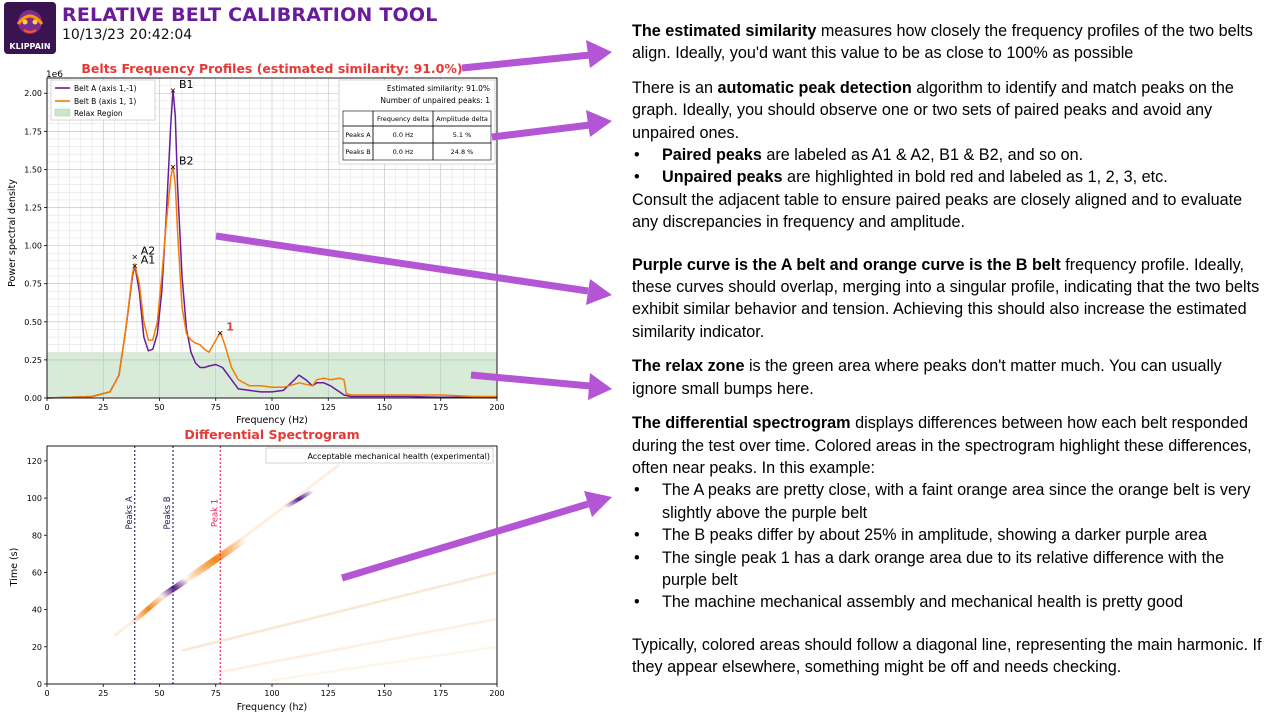  I want to click on table-row-a-label: Peaks A, so click(358, 135).